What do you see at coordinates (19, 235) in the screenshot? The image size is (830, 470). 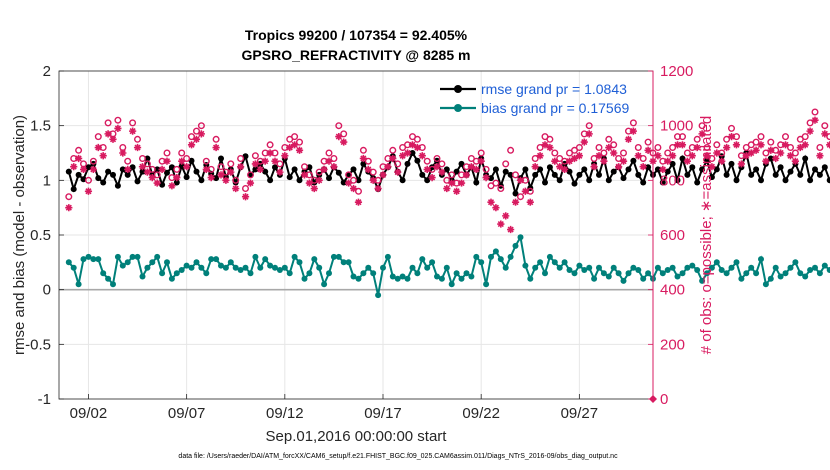 I see `y-axis-label: rmse and bias (model - observation)` at bounding box center [19, 235].